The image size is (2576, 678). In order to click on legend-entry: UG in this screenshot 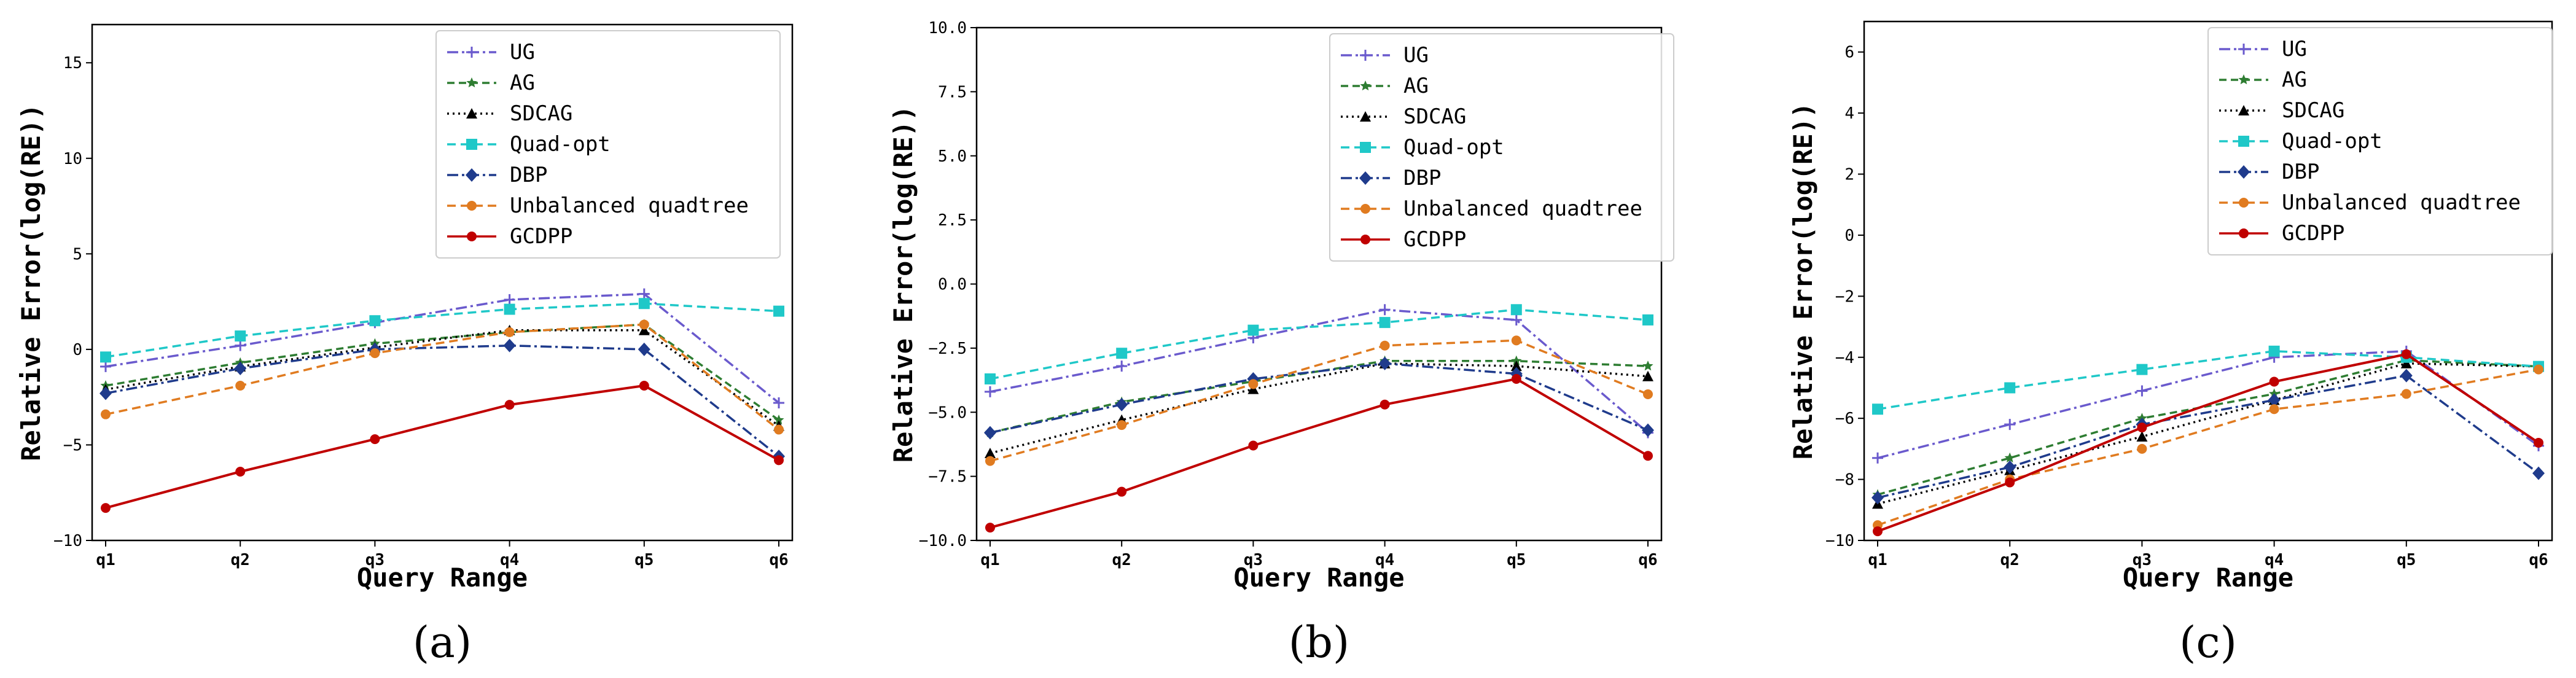, I will do `click(2294, 49)`.